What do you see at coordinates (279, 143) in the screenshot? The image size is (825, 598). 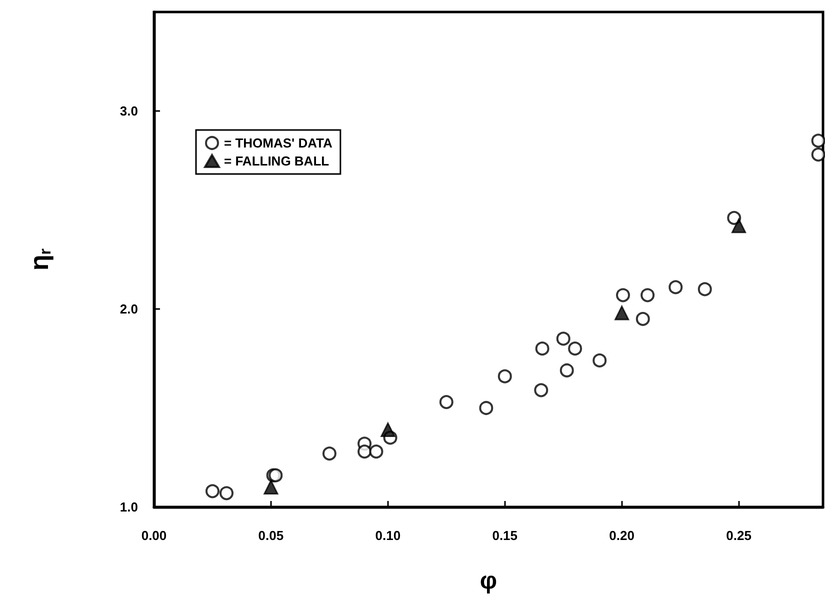 I see `legend-label: = THOMAS' DATA` at bounding box center [279, 143].